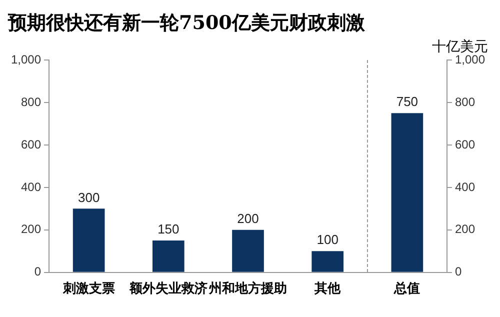 The width and height of the screenshot is (500, 317). What do you see at coordinates (89, 197) in the screenshot?
I see `data-label: 300` at bounding box center [89, 197].